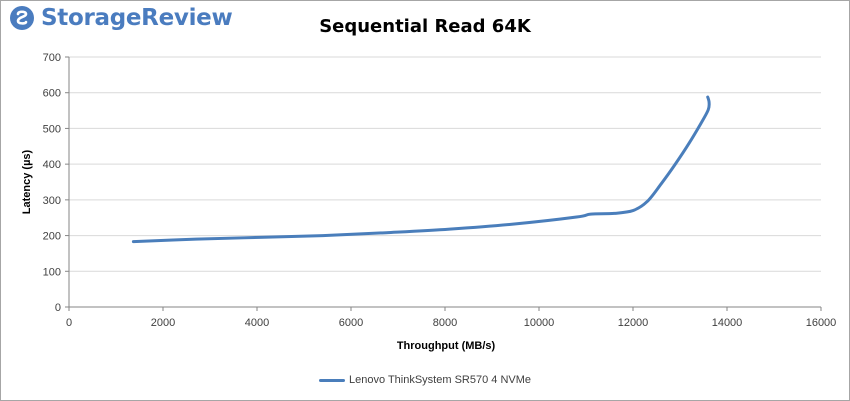 This screenshot has width=850, height=401. What do you see at coordinates (440, 380) in the screenshot?
I see `legend-label: Lenovo ThinkSystem SR570 4 NVMe` at bounding box center [440, 380].